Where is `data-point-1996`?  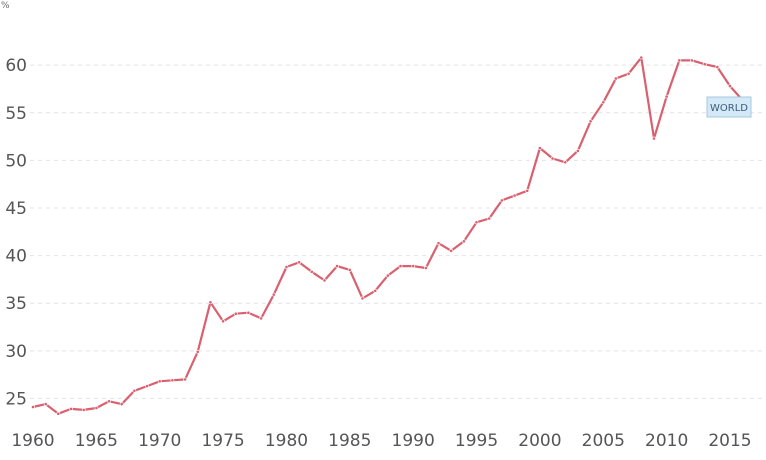
data-point-1996 is located at coordinates (489, 218).